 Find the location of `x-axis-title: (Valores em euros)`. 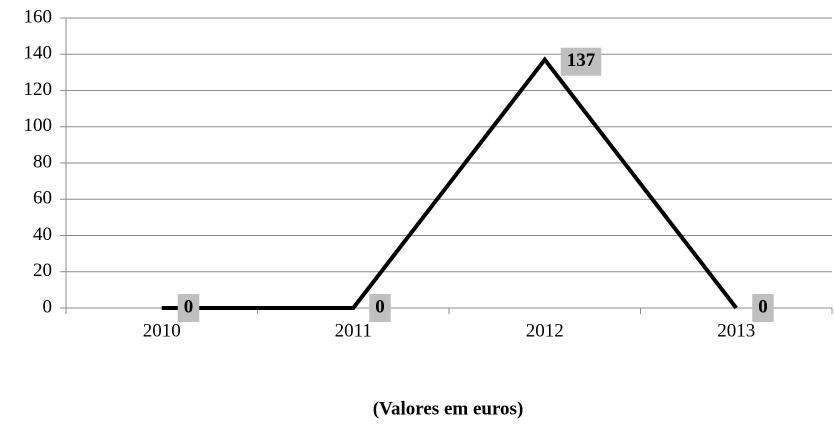

x-axis-title: (Valores em euros) is located at coordinates (448, 408).